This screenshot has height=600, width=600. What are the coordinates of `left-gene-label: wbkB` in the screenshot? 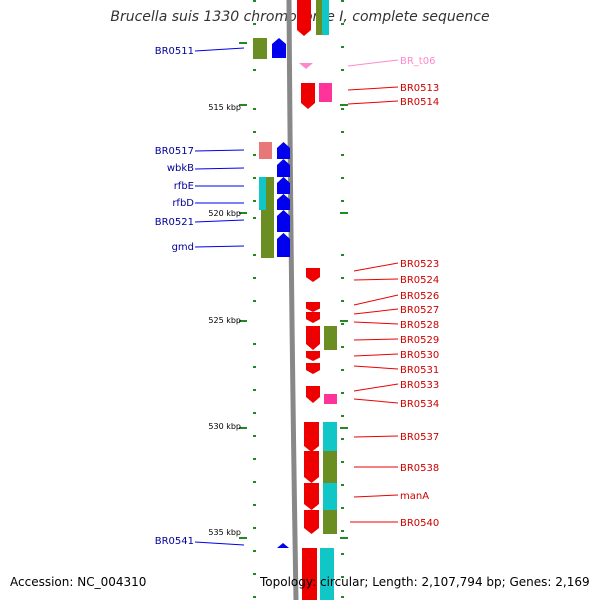 It's located at (180, 168).